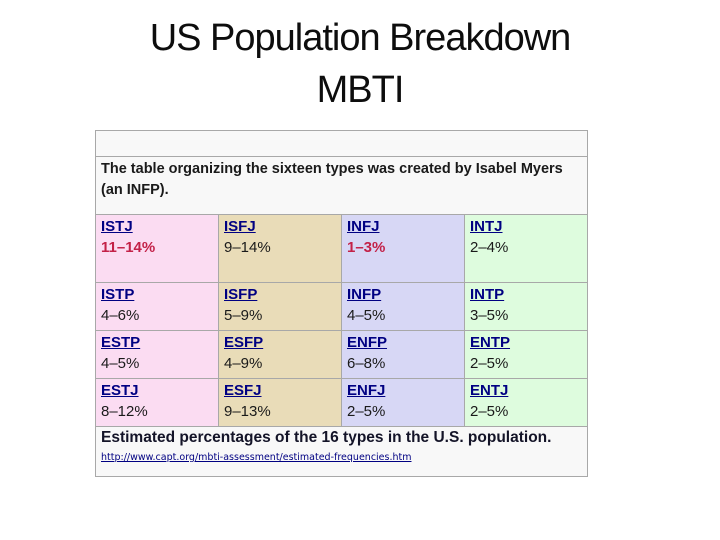 Image resolution: width=720 pixels, height=540 pixels. I want to click on table-row: ESTP 4–5% ESFP 4–9% ENFP 6–8% ENTP 2–5%, so click(341, 354).